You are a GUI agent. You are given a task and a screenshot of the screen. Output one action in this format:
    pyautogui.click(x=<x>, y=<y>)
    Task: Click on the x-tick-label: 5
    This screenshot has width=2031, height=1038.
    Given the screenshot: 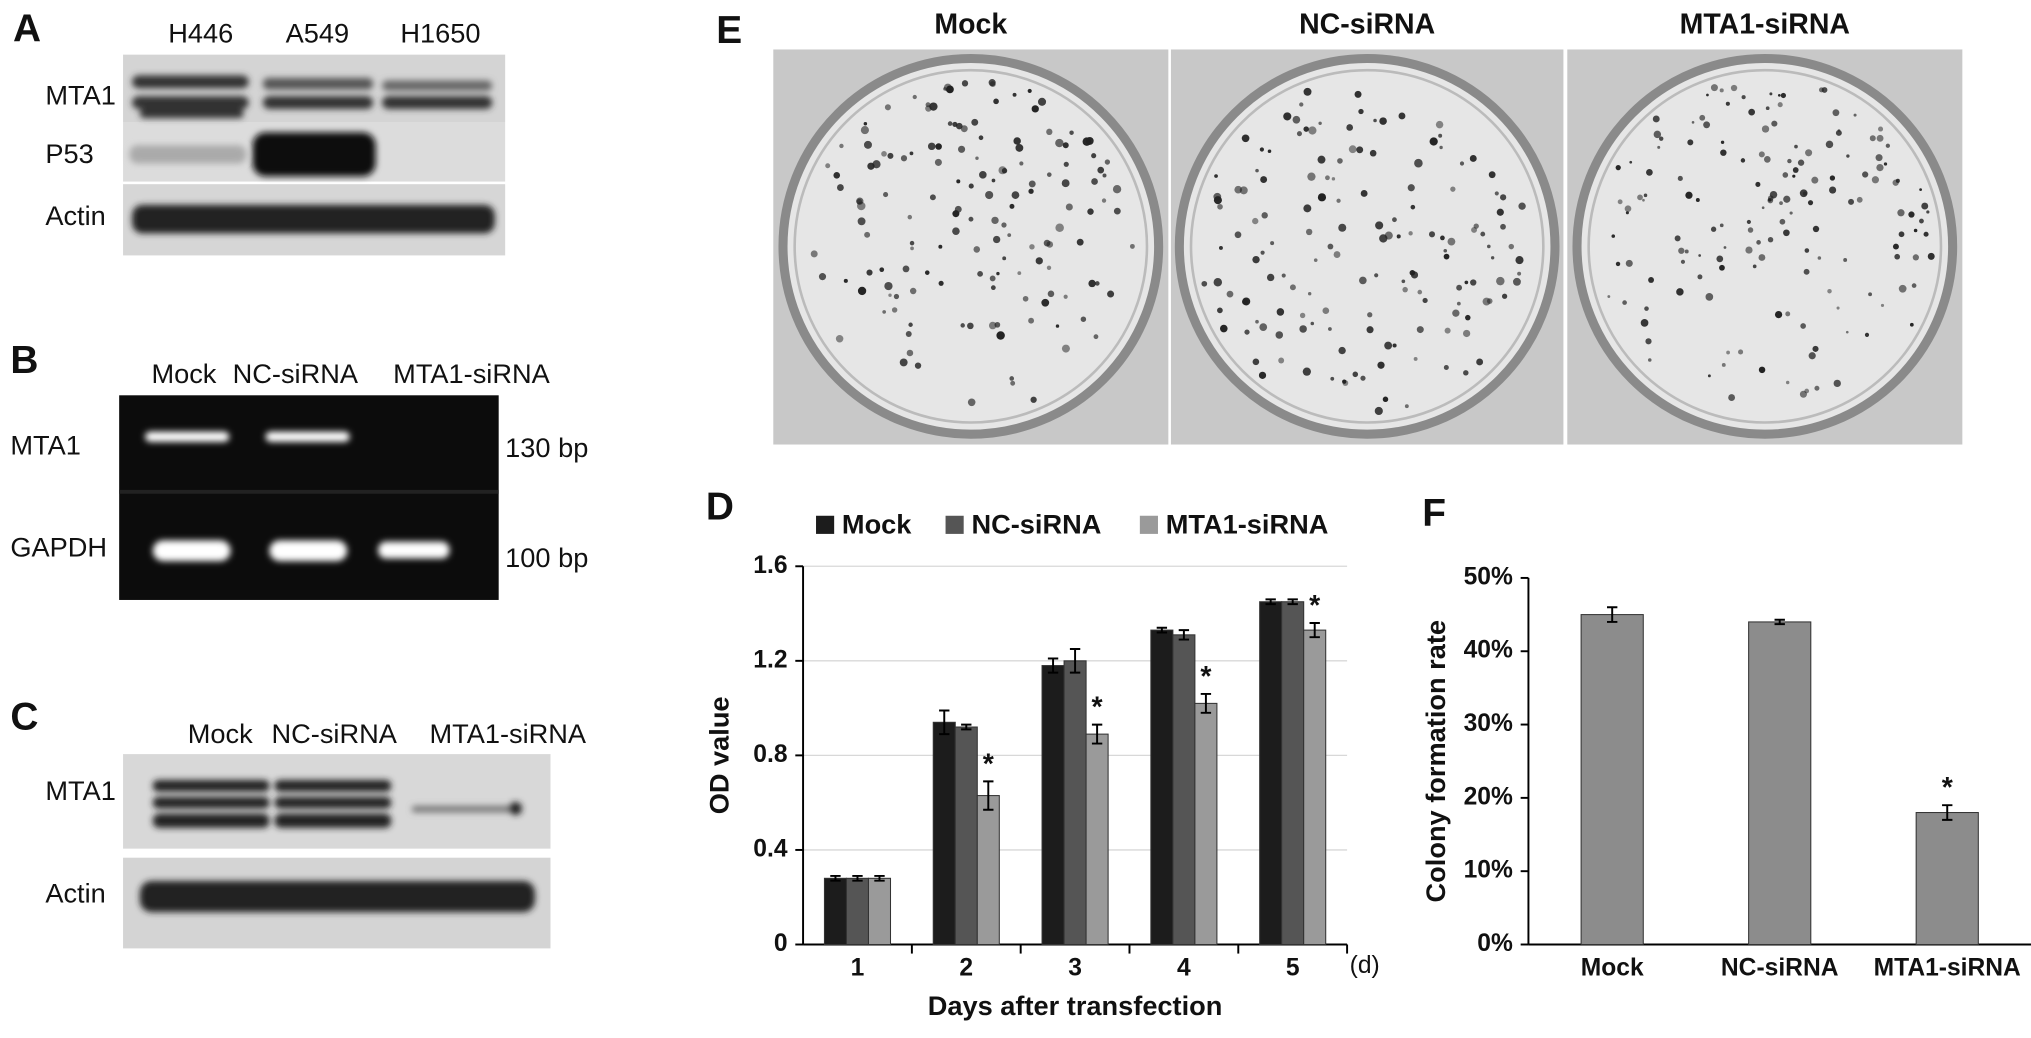 What is the action you would take?
    pyautogui.click(x=1293, y=968)
    